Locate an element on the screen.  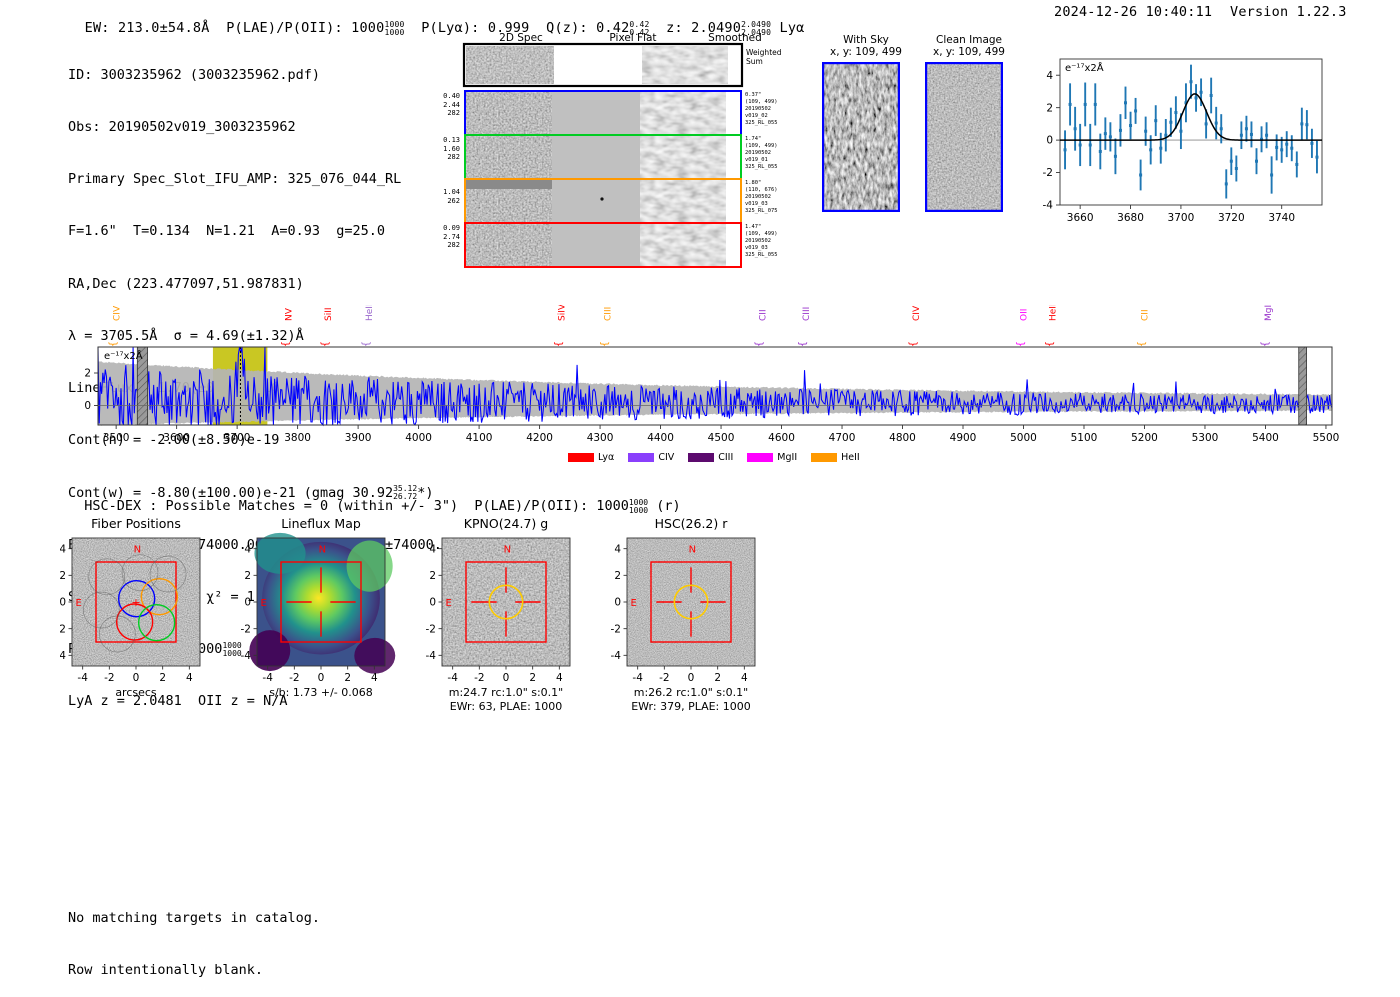
svg-text: 4100 is located at coordinates (479, 438).